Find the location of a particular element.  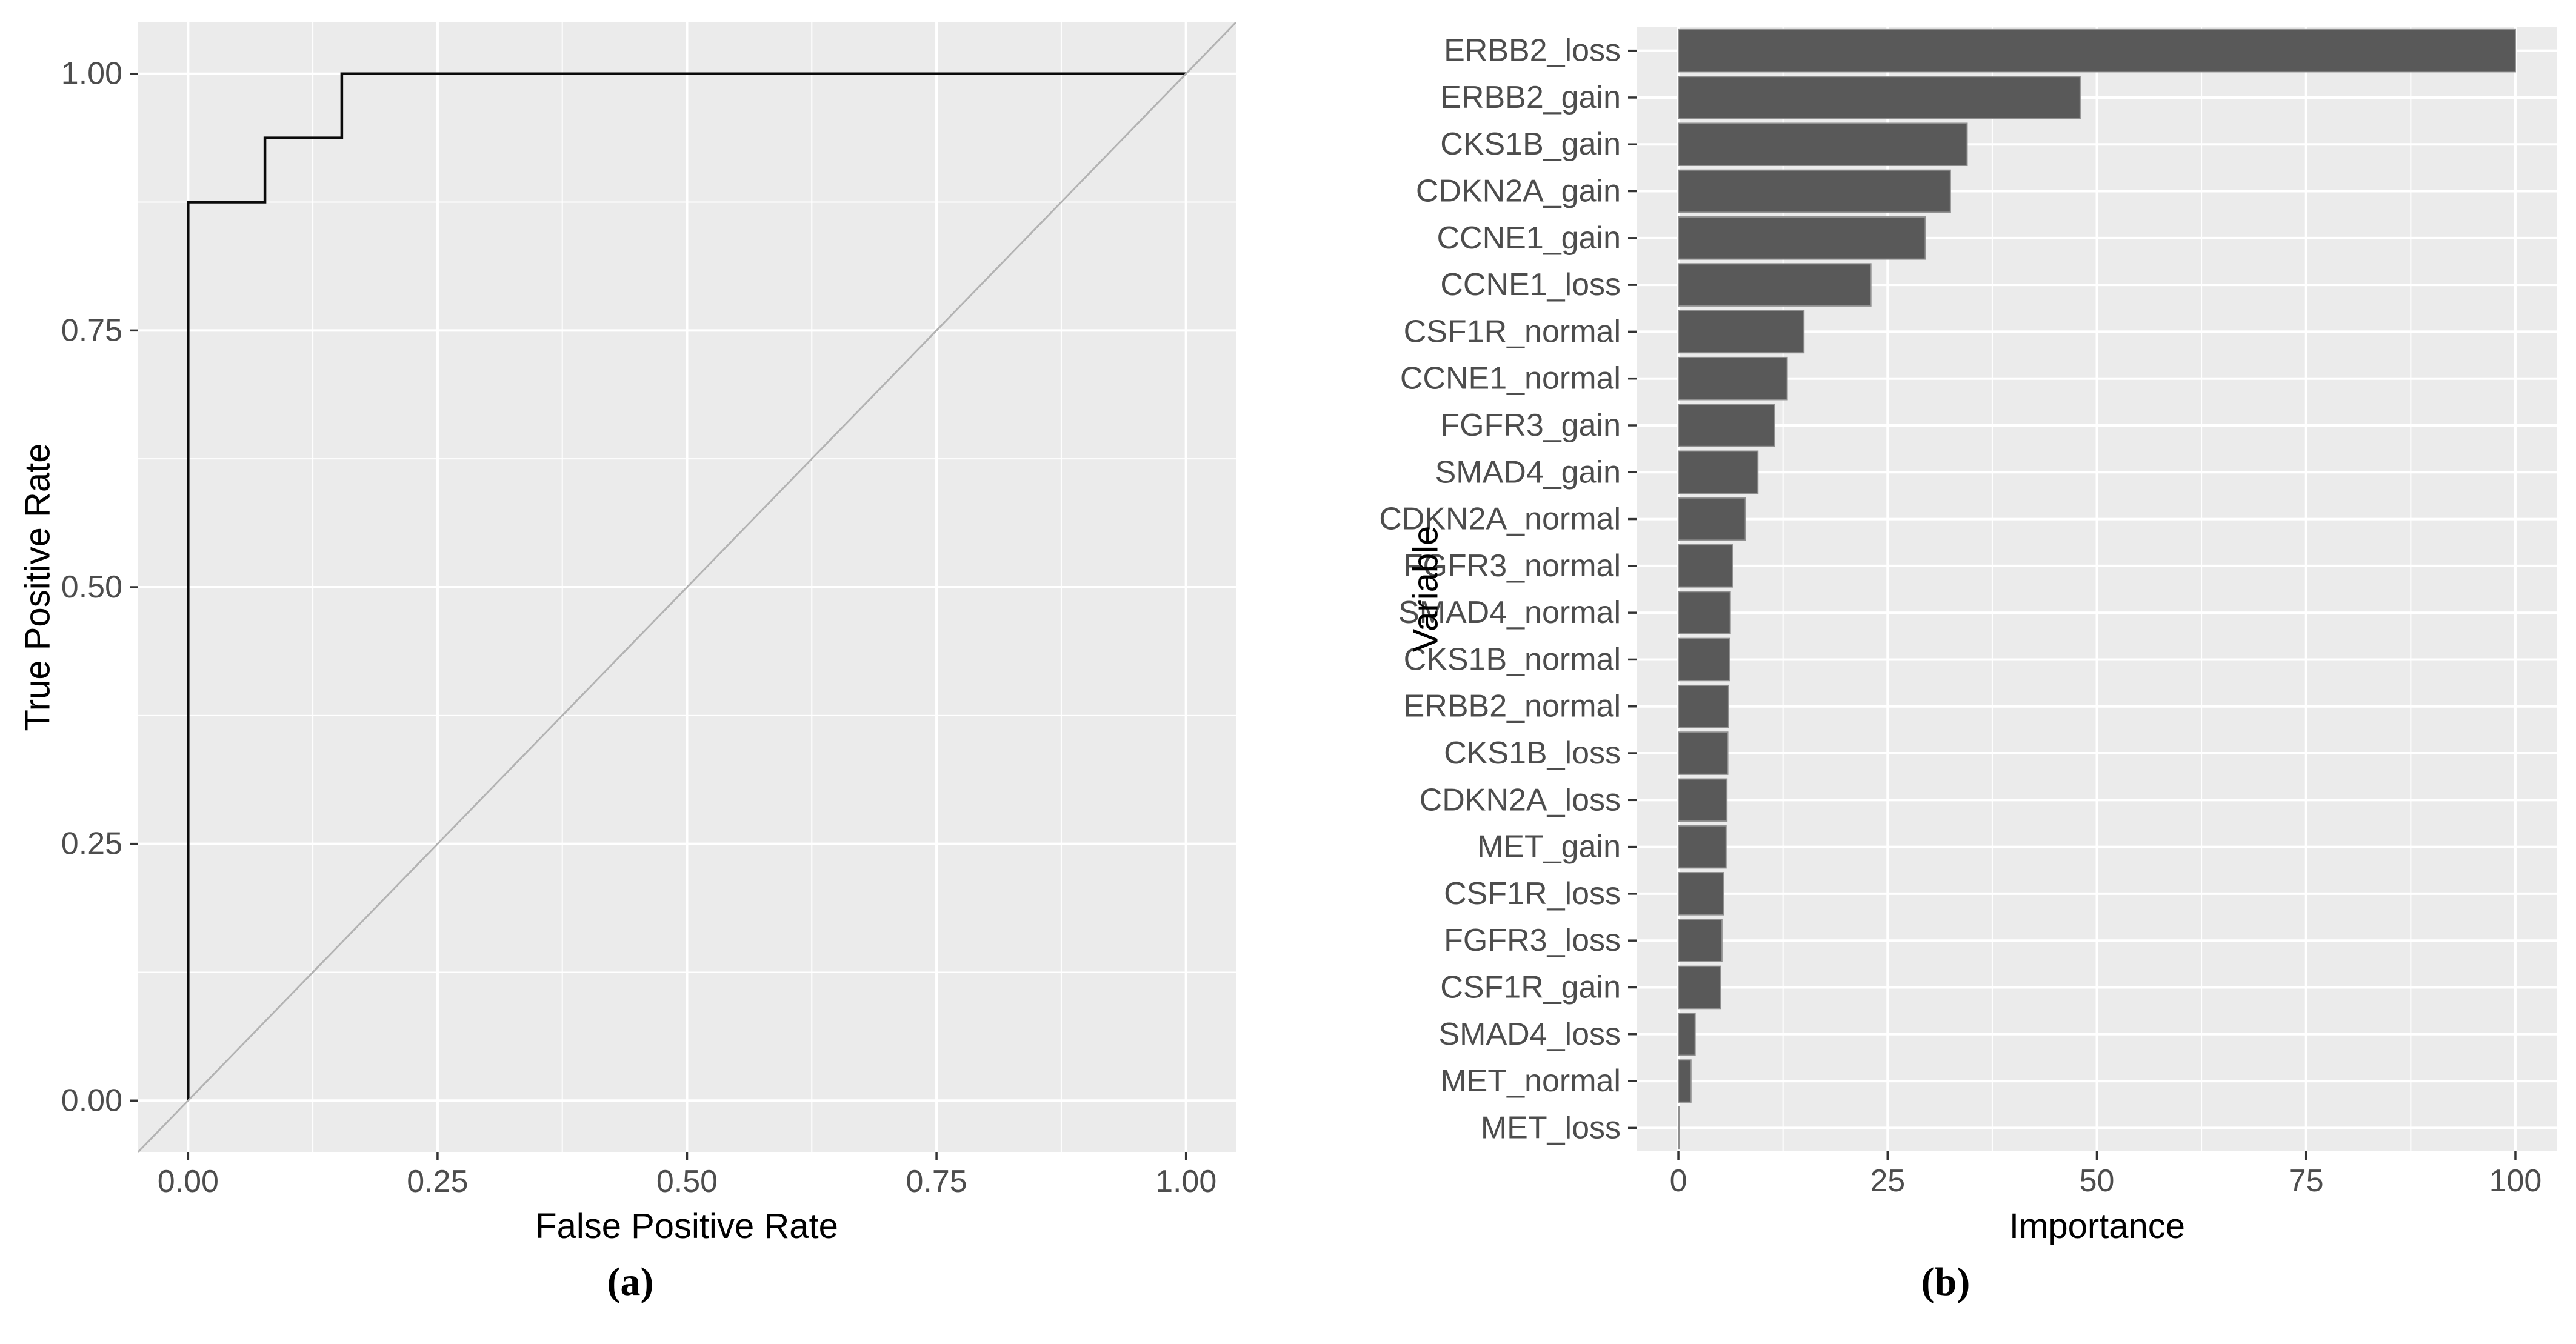

category-label: CSF1R_loss is located at coordinates (1532, 893).